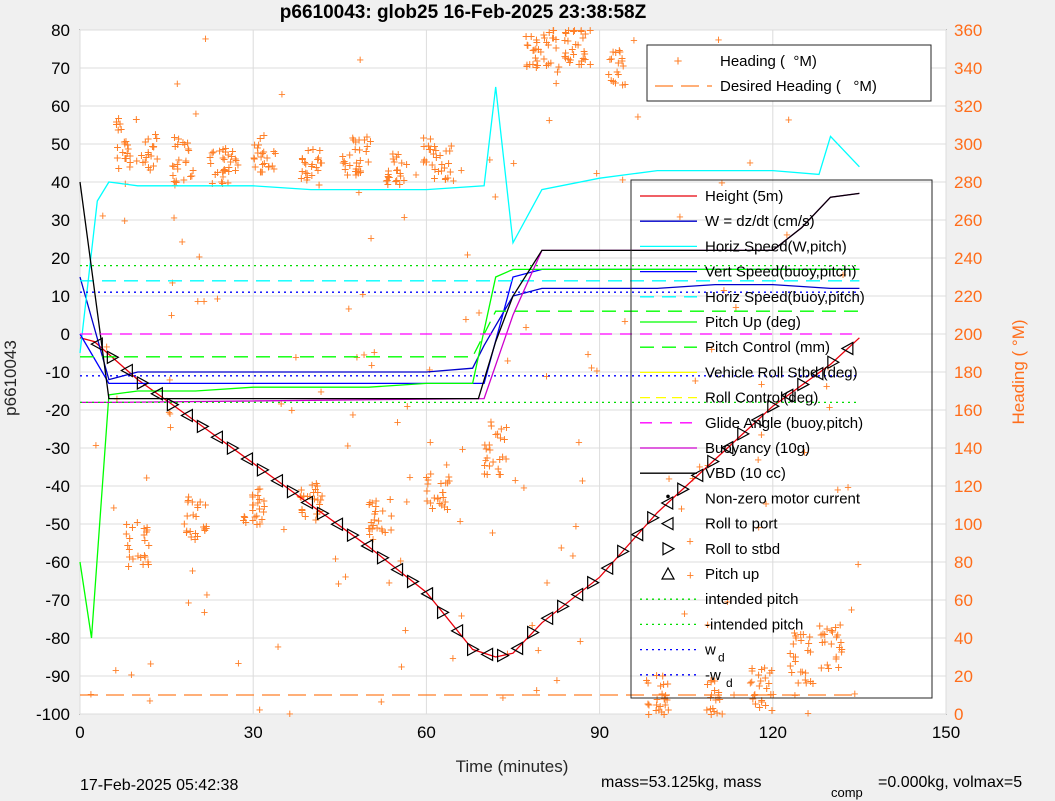 This screenshot has height=801, width=1055. What do you see at coordinates (721, 658) in the screenshot?
I see `legend-subscript: d` at bounding box center [721, 658].